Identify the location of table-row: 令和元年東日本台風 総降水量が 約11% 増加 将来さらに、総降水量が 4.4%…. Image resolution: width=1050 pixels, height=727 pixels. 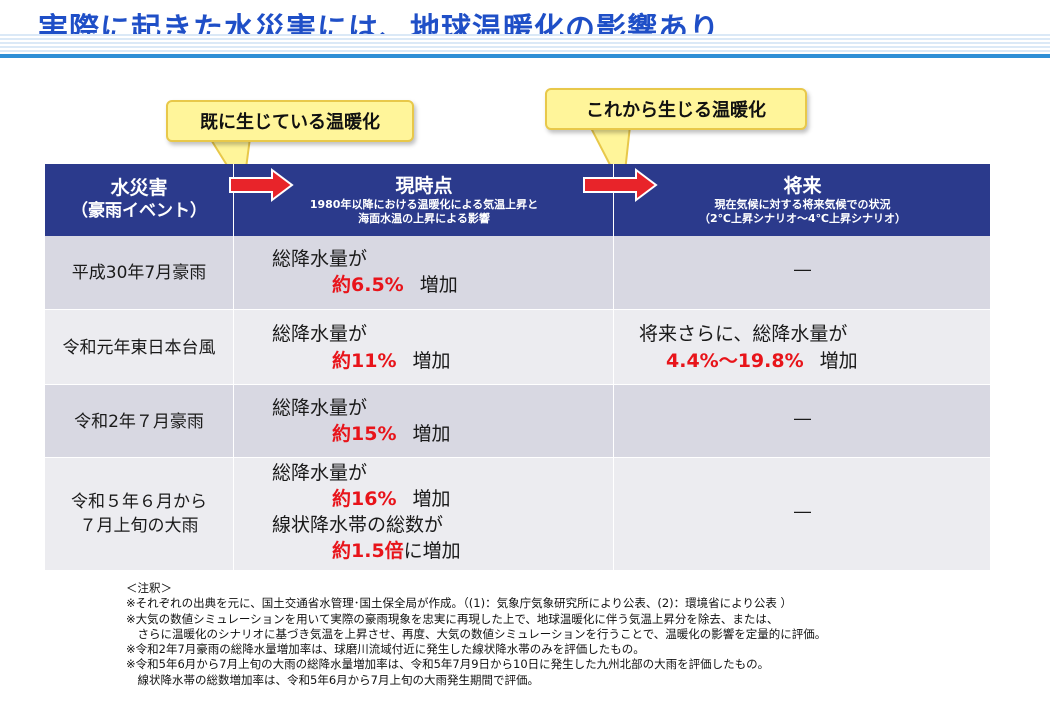
(517, 347).